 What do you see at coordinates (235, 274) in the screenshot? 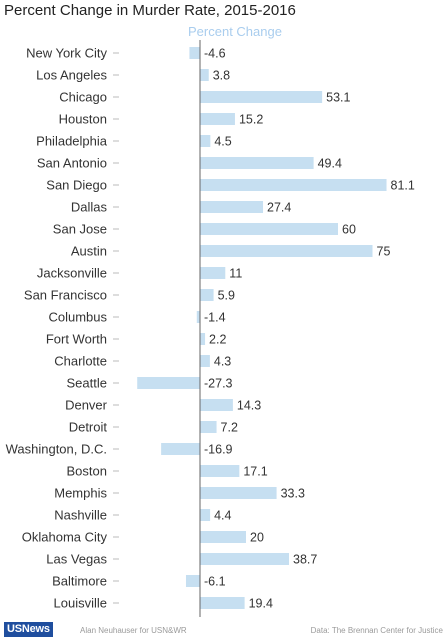
I see `value-label: 11` at bounding box center [235, 274].